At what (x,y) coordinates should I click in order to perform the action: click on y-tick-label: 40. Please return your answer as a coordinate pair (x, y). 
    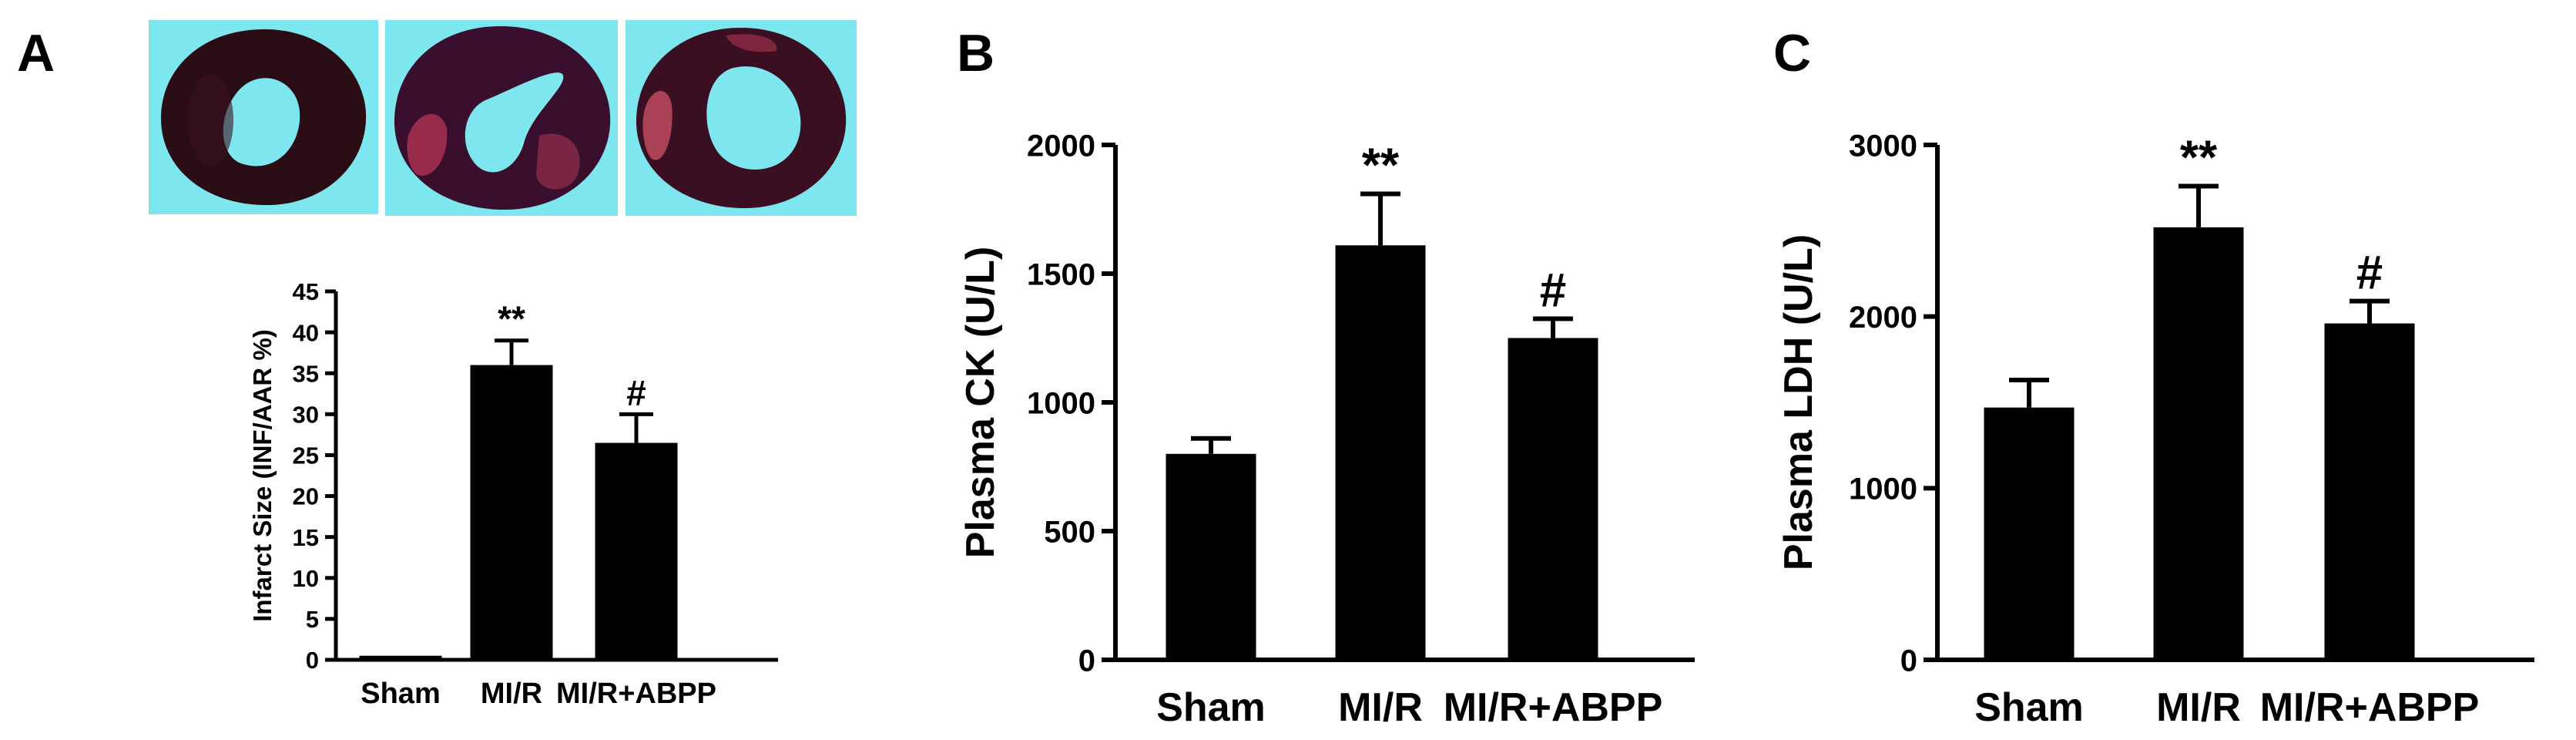
    Looking at the image, I should click on (306, 332).